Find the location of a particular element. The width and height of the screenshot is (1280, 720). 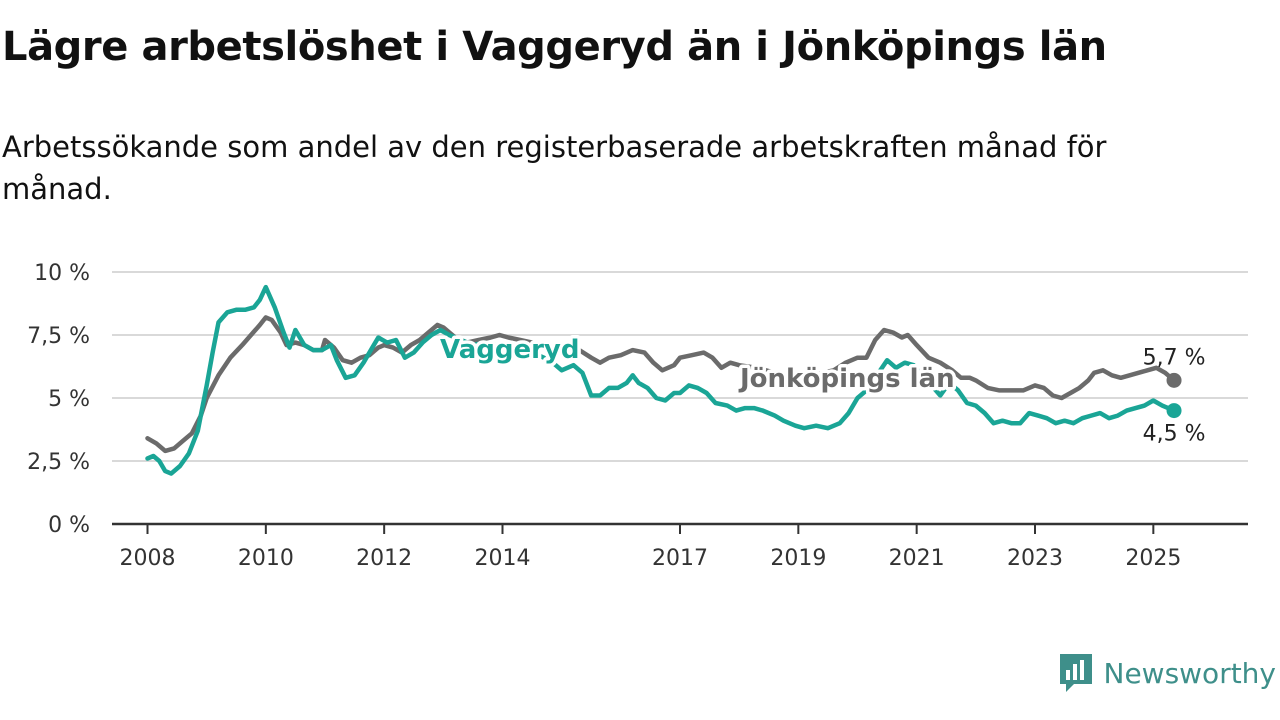

series-label-vaggeryd-halo: Vaggeryd is located at coordinates (509, 350).